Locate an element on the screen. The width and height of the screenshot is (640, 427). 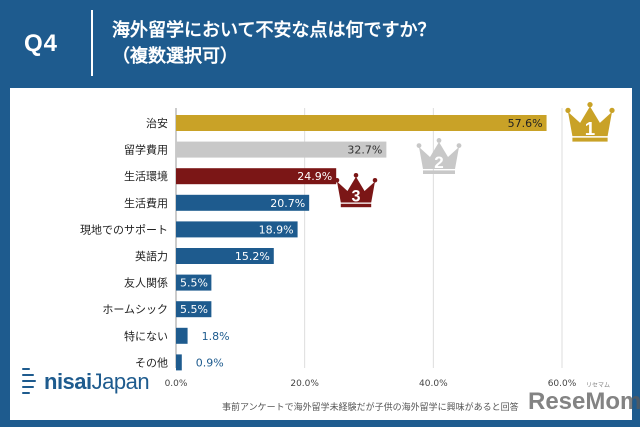
nisai-japan-logo: nisaiJapan is located at coordinates (86, 382).